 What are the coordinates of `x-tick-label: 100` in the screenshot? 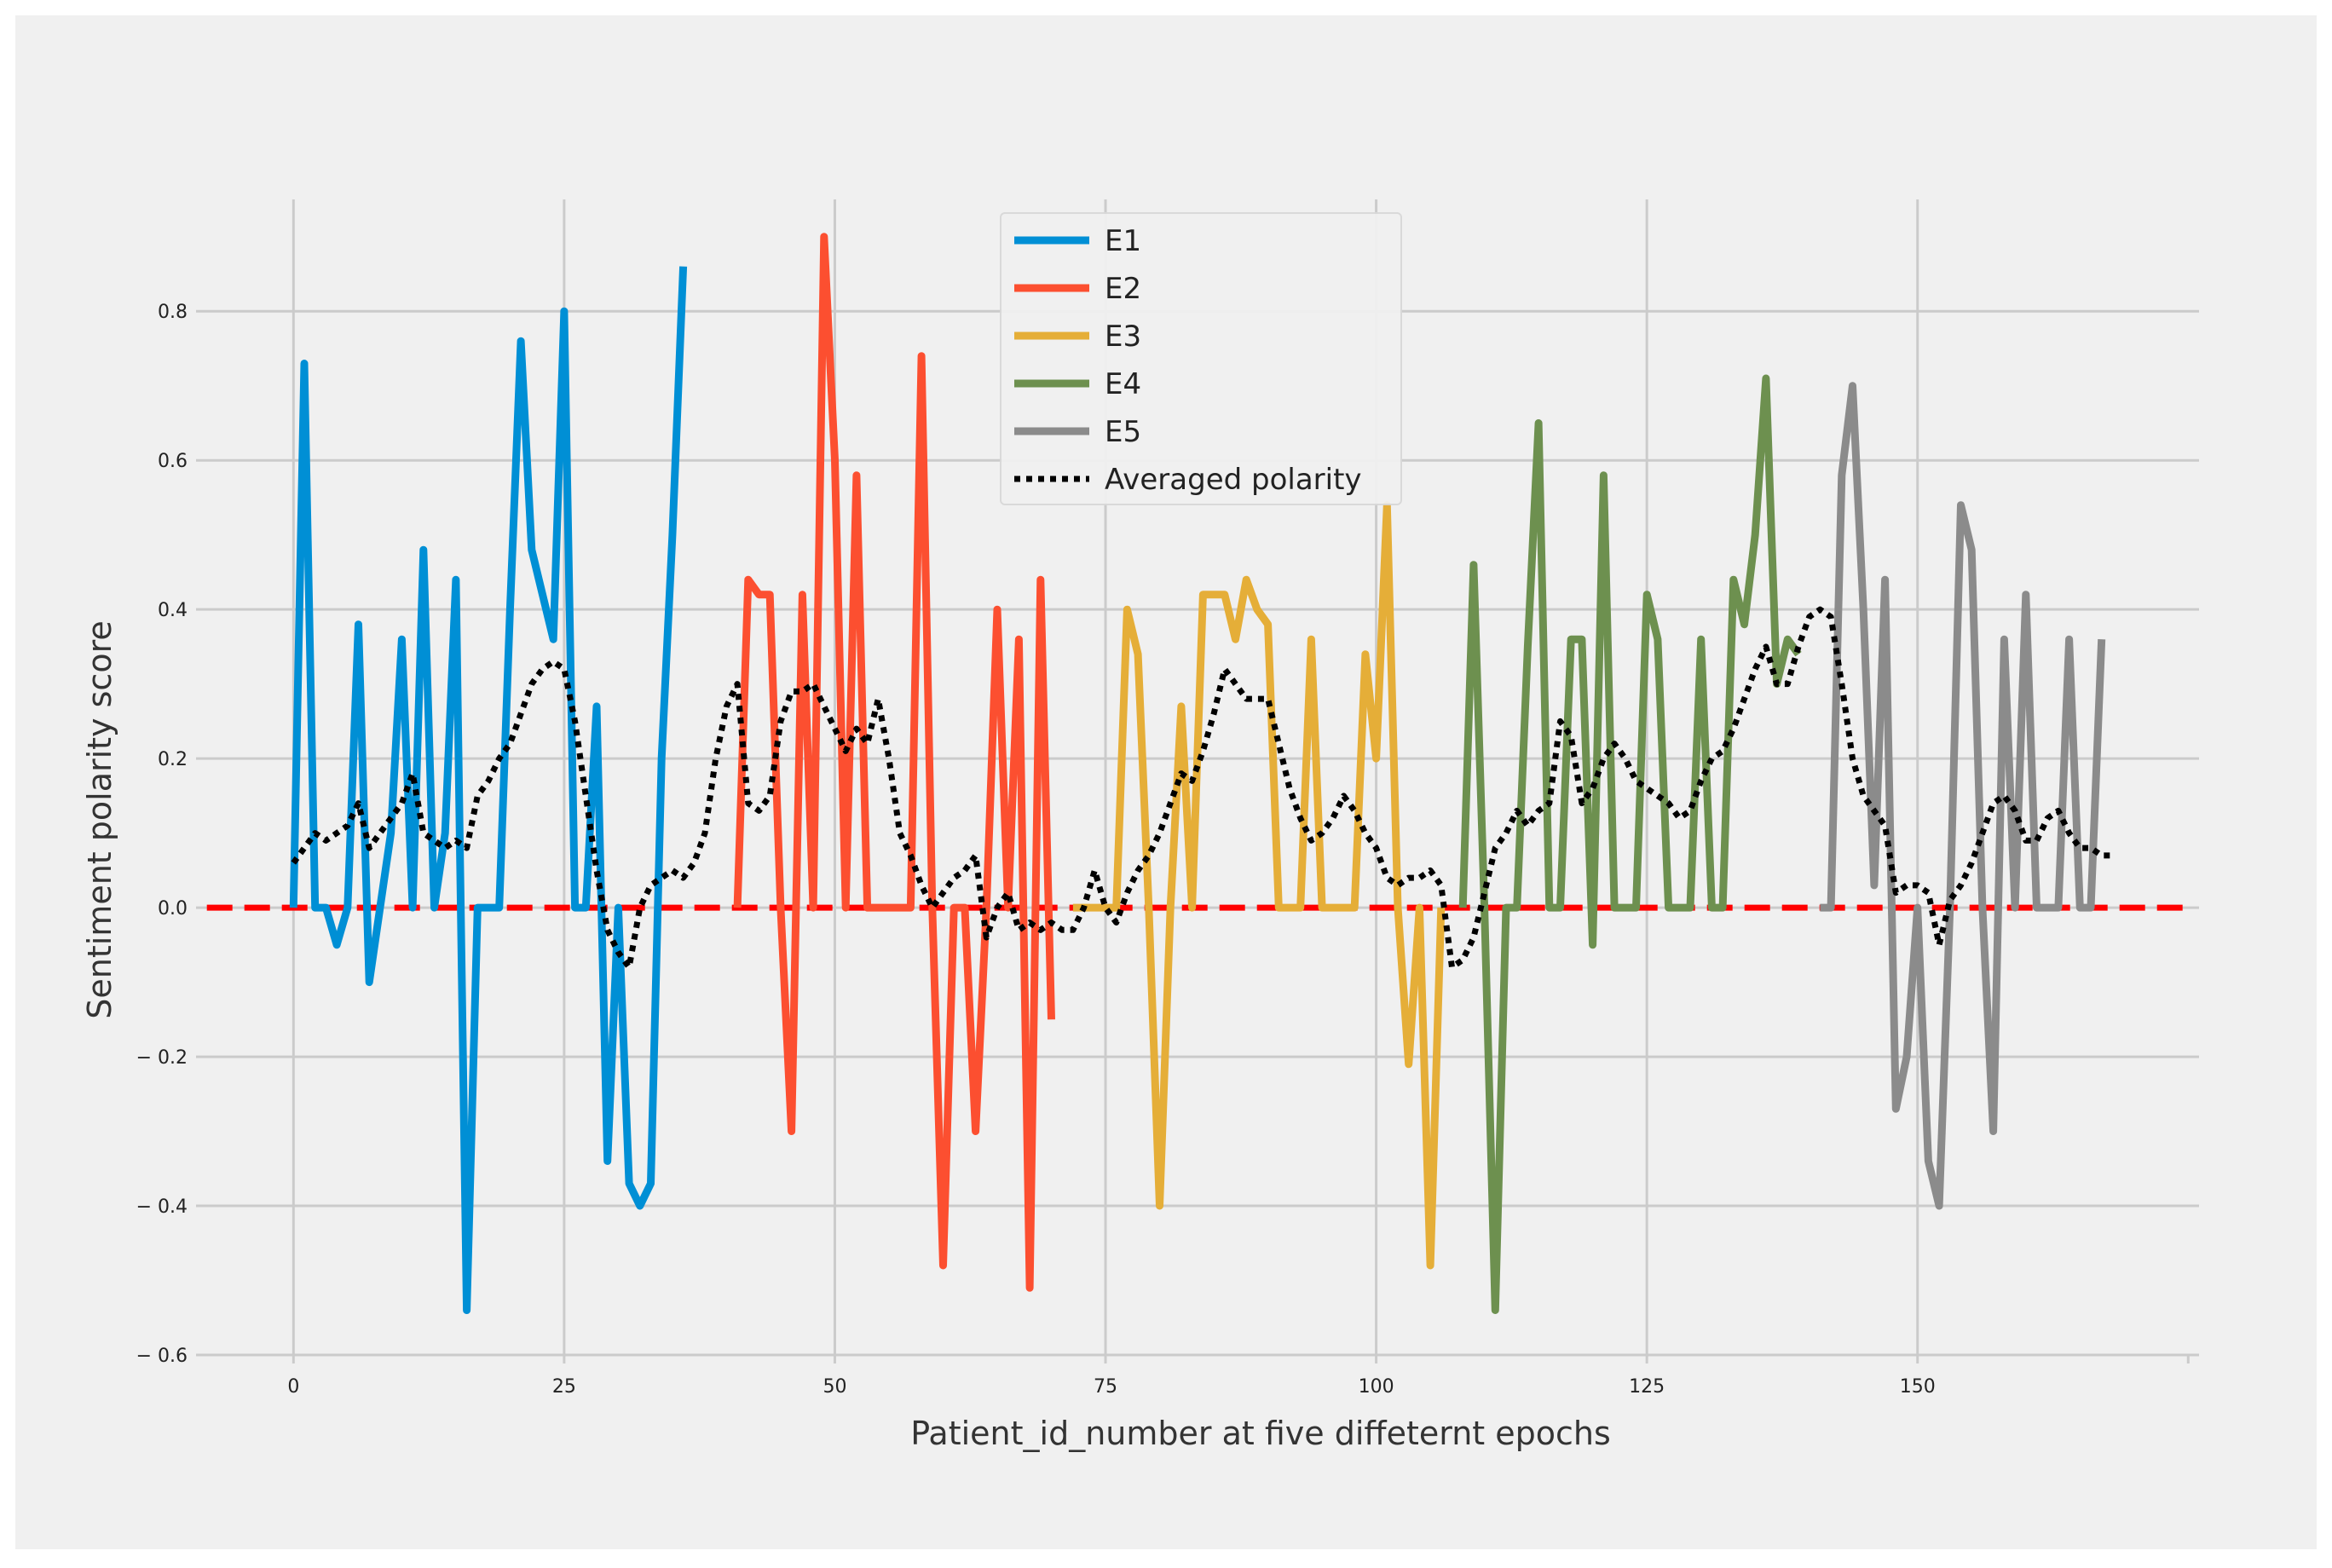 It's located at (1377, 1387).